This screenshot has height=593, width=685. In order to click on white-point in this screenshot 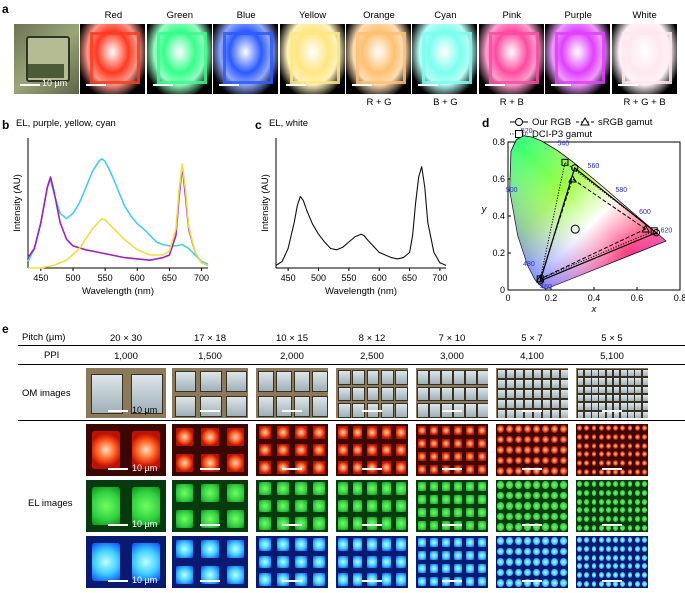, I will do `click(575, 229)`.